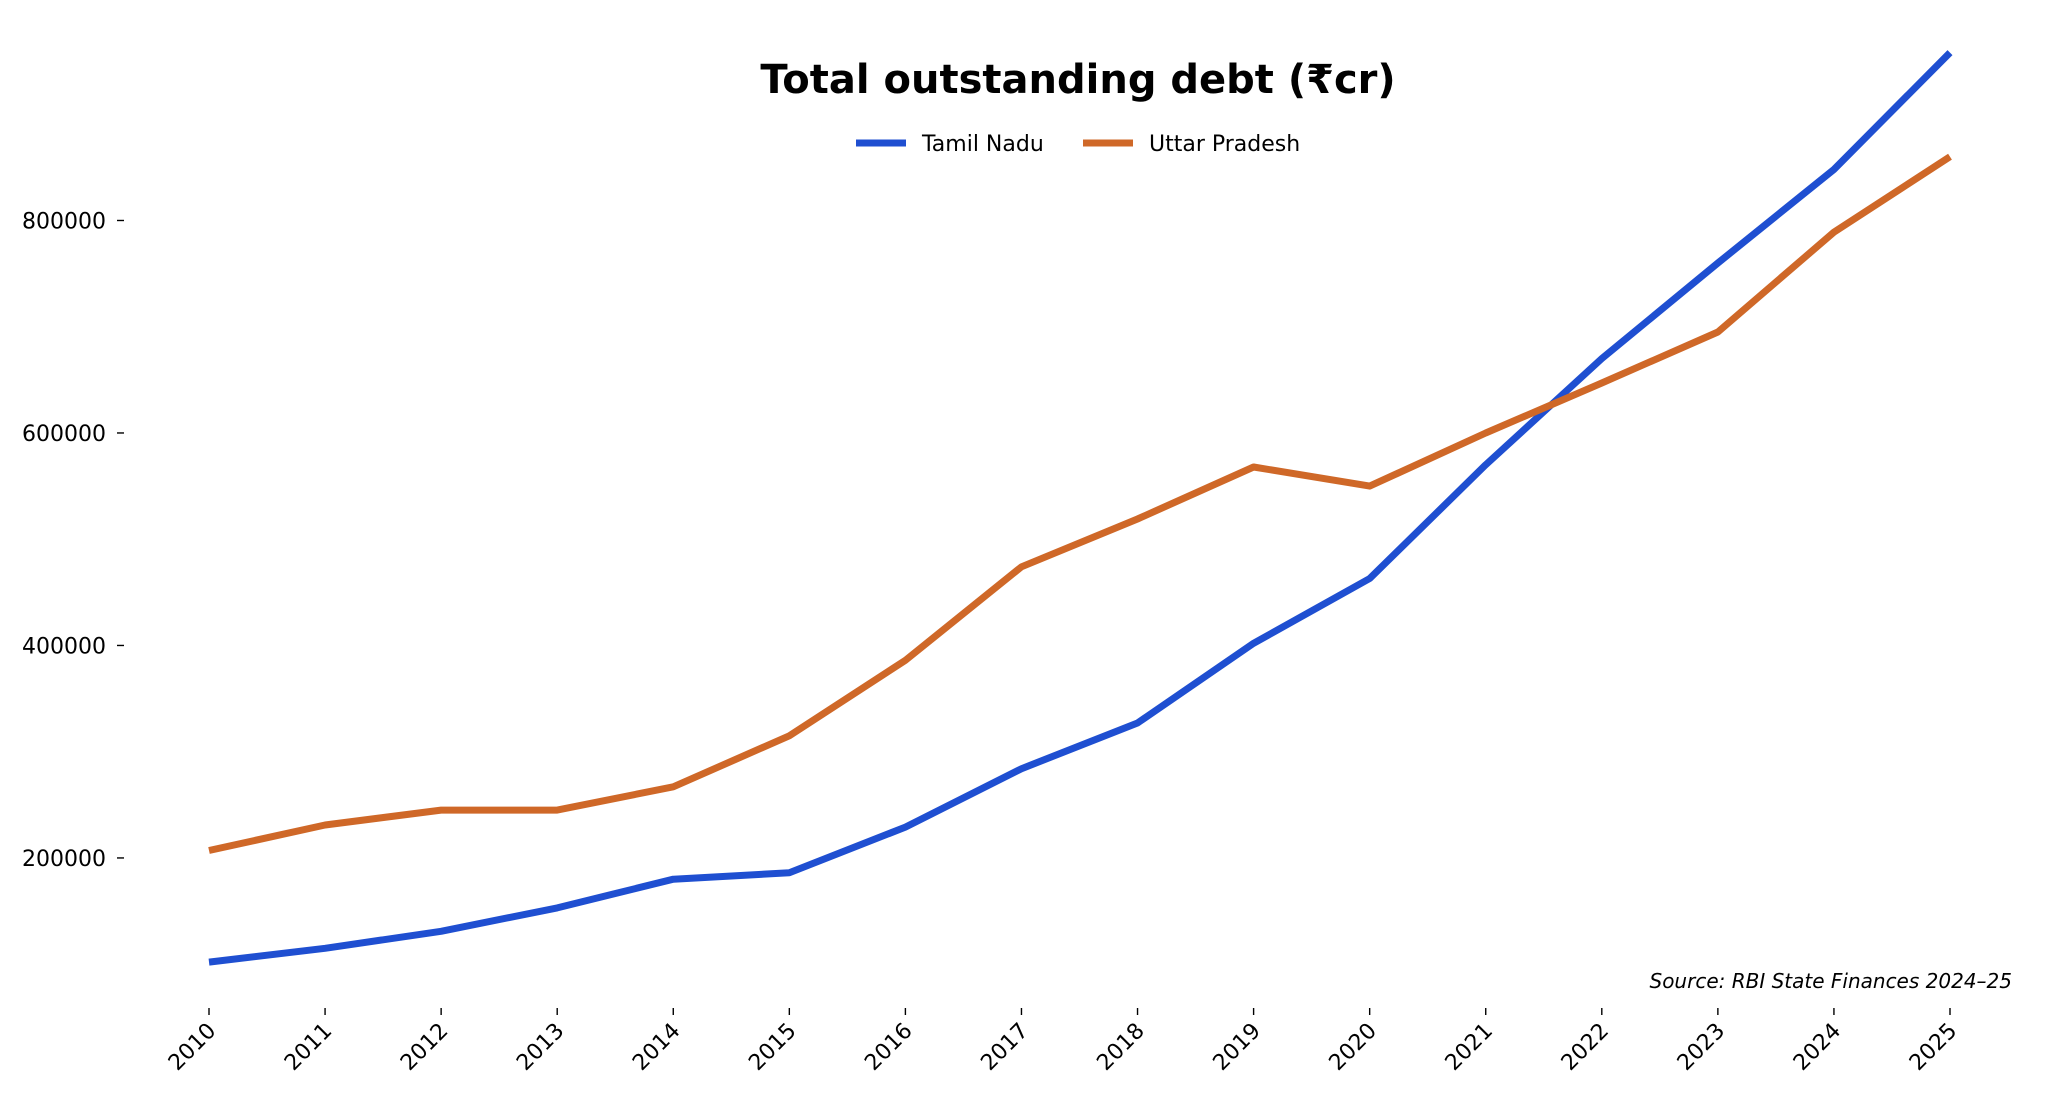 Image resolution: width=2048 pixels, height=1103 pixels. Describe the element at coordinates (888, 1047) in the screenshot. I see `x-tick-label: 2016` at that location.